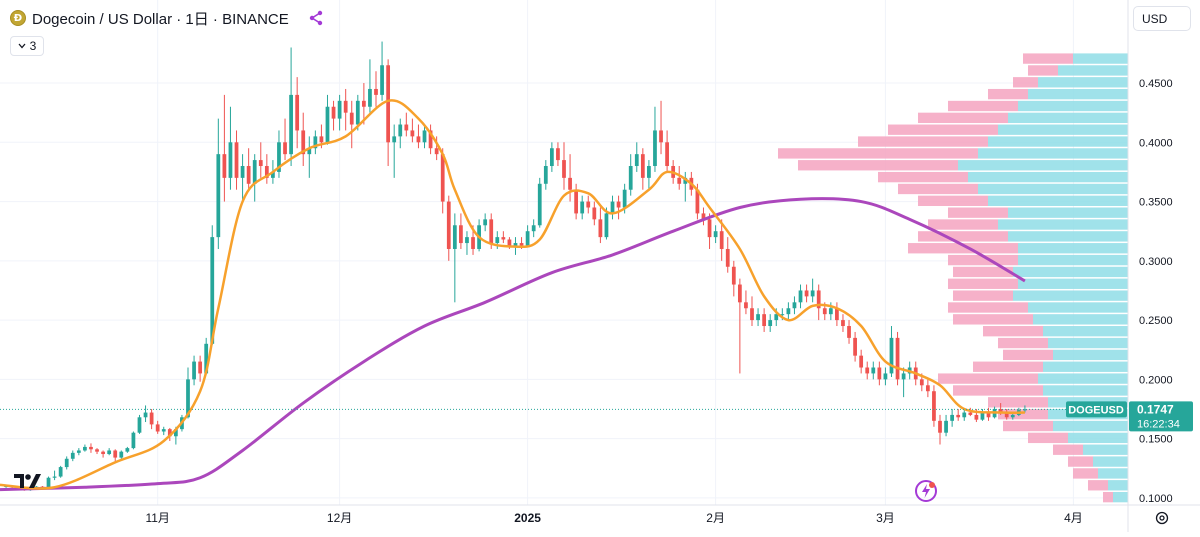 This screenshot has height=537, width=1200. What do you see at coordinates (596, 416) in the screenshot?
I see `price-tag: DOGEUSD 0.1747 16:22:34` at bounding box center [596, 416].